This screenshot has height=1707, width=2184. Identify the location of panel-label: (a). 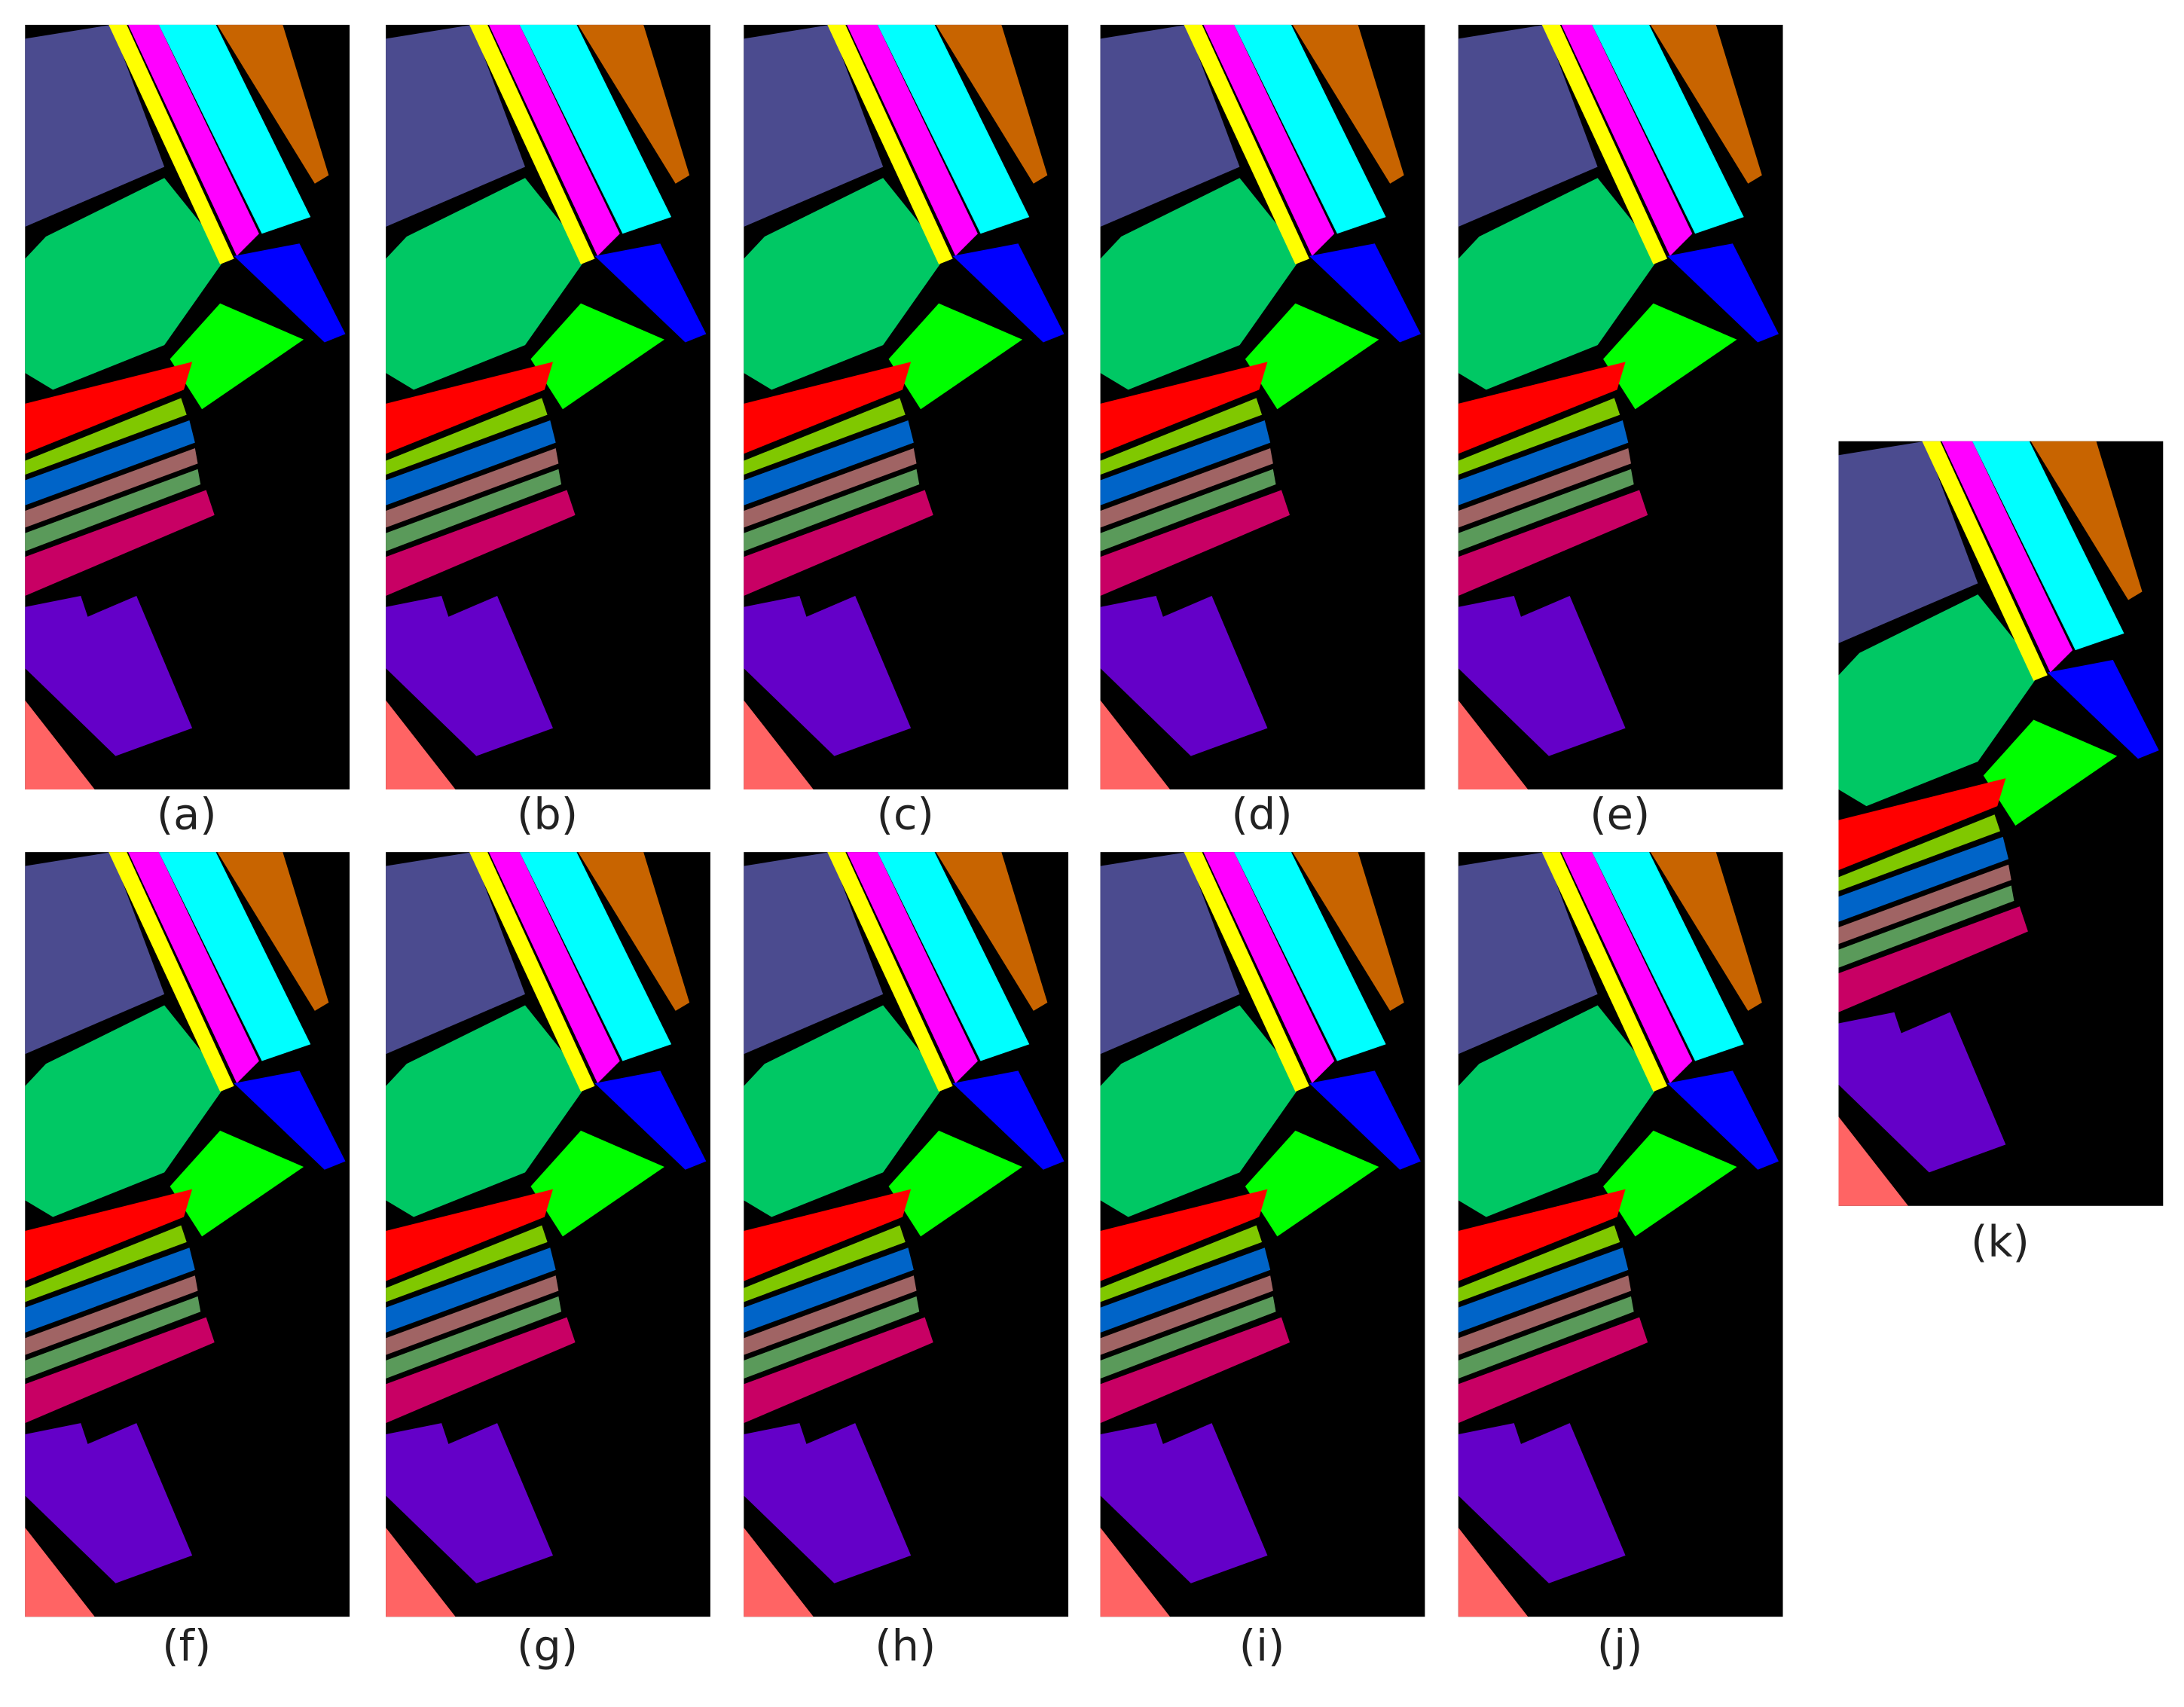
(187, 814).